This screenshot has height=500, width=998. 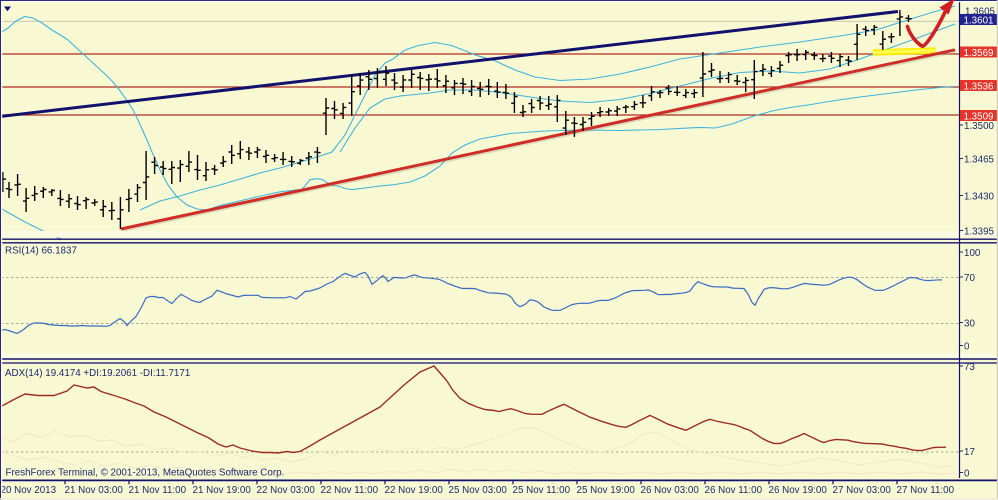 I want to click on svg-text: 22 Nov 11:00, so click(x=350, y=490).